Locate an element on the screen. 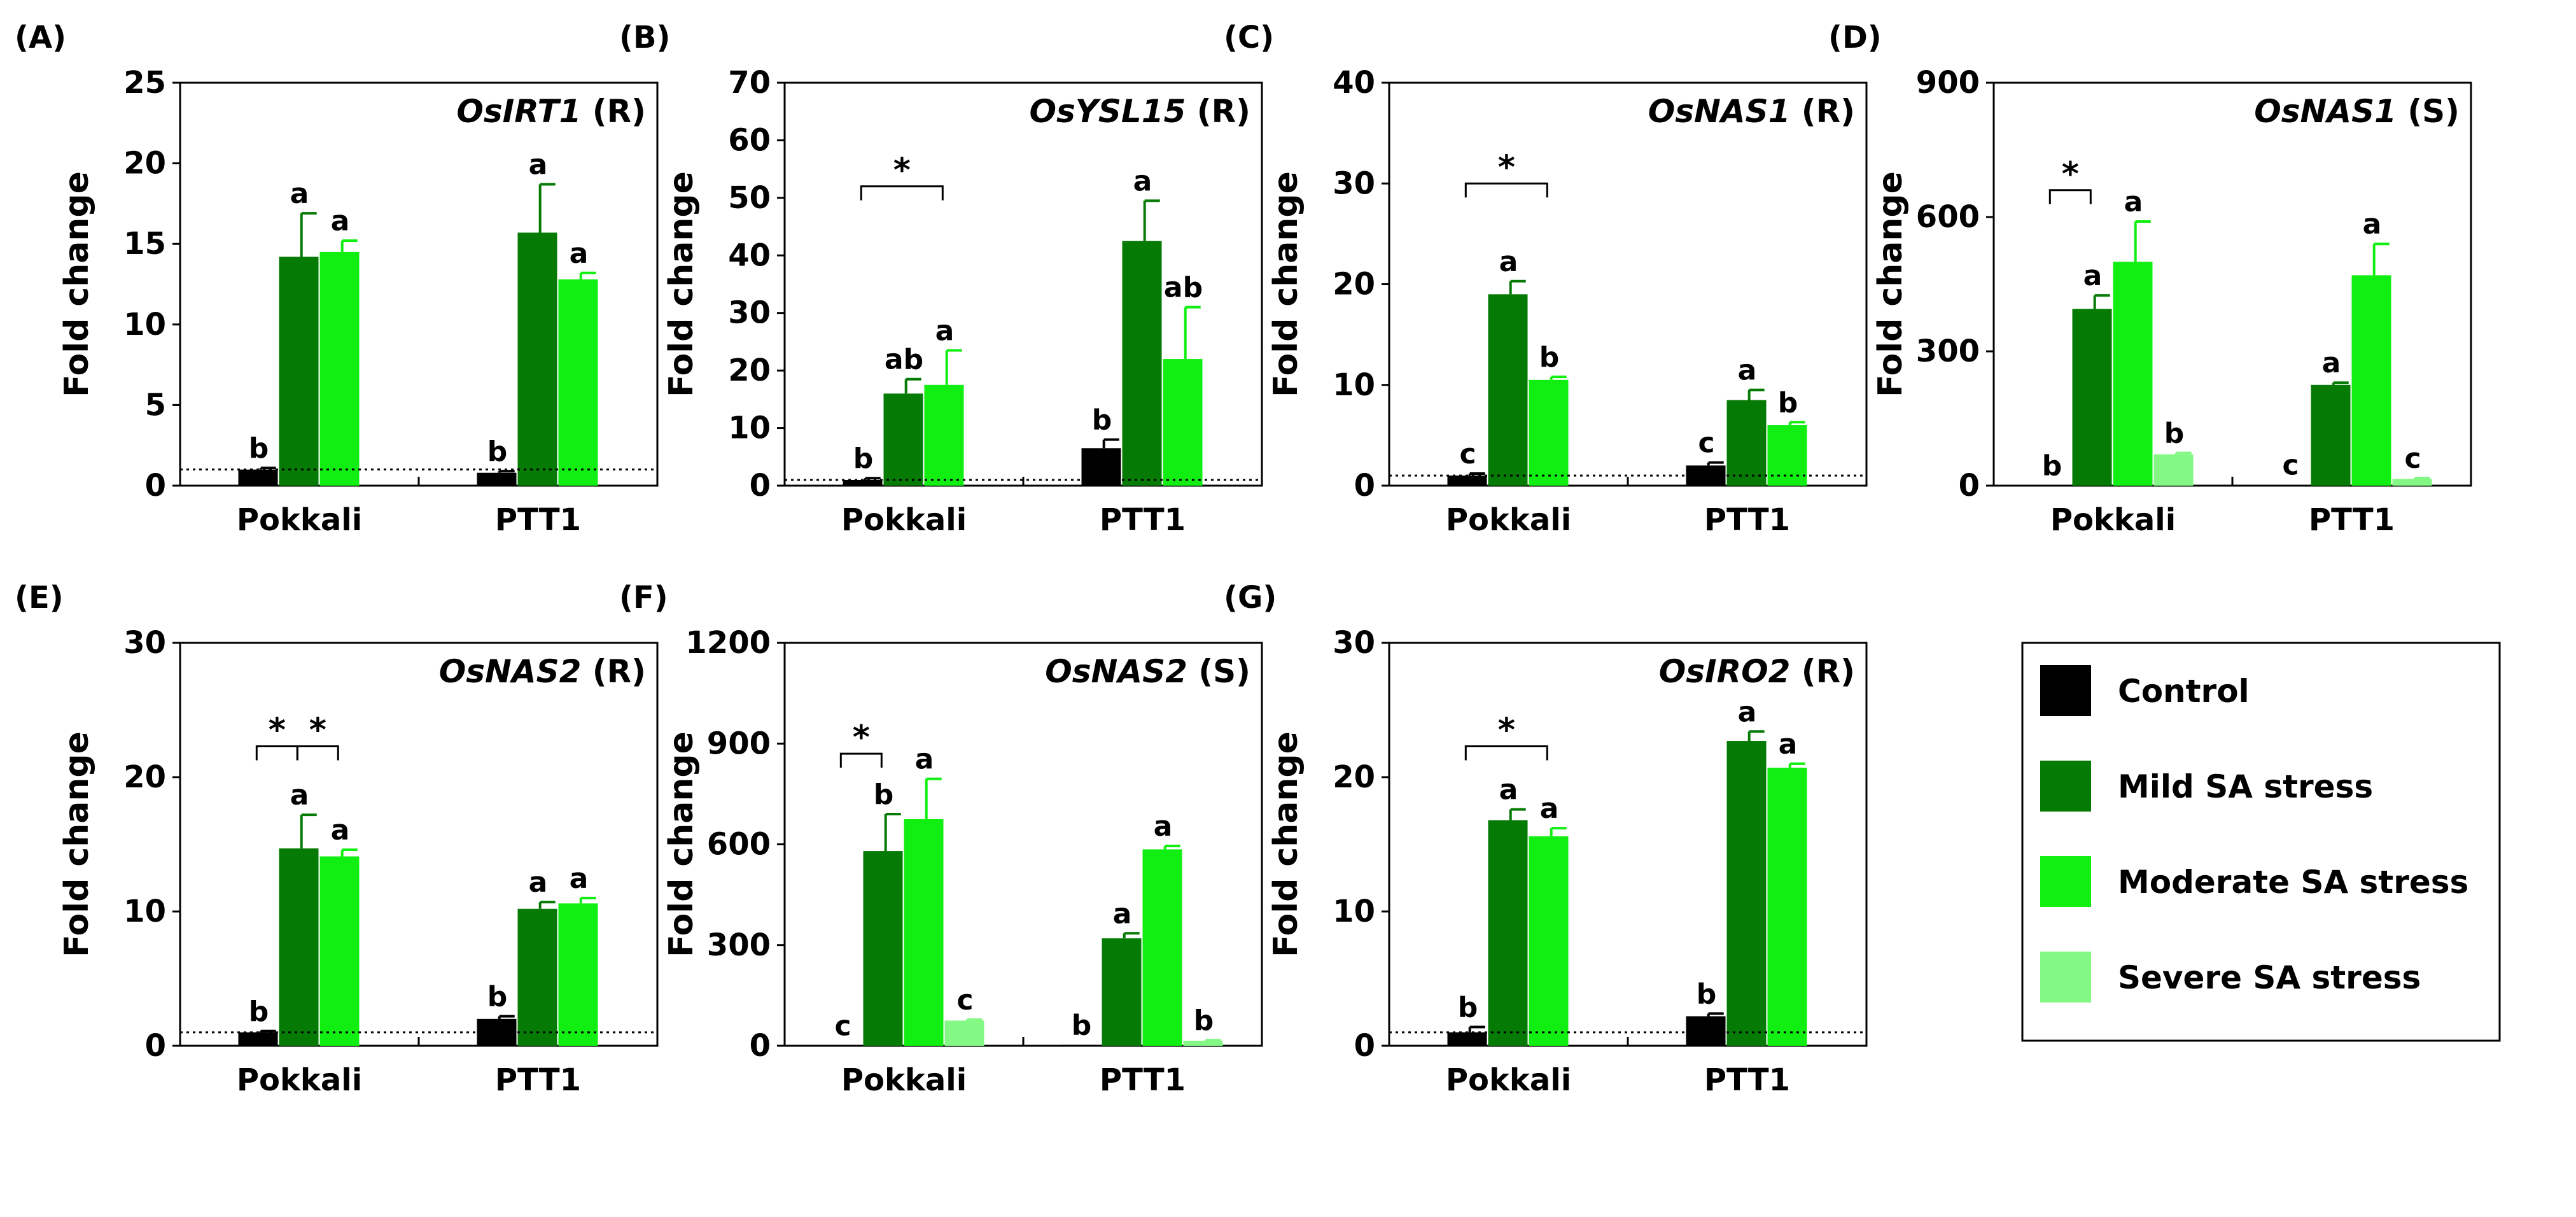 The width and height of the screenshot is (2576, 1217). gene-title: OsNAS2 (S) is located at coordinates (1147, 671).